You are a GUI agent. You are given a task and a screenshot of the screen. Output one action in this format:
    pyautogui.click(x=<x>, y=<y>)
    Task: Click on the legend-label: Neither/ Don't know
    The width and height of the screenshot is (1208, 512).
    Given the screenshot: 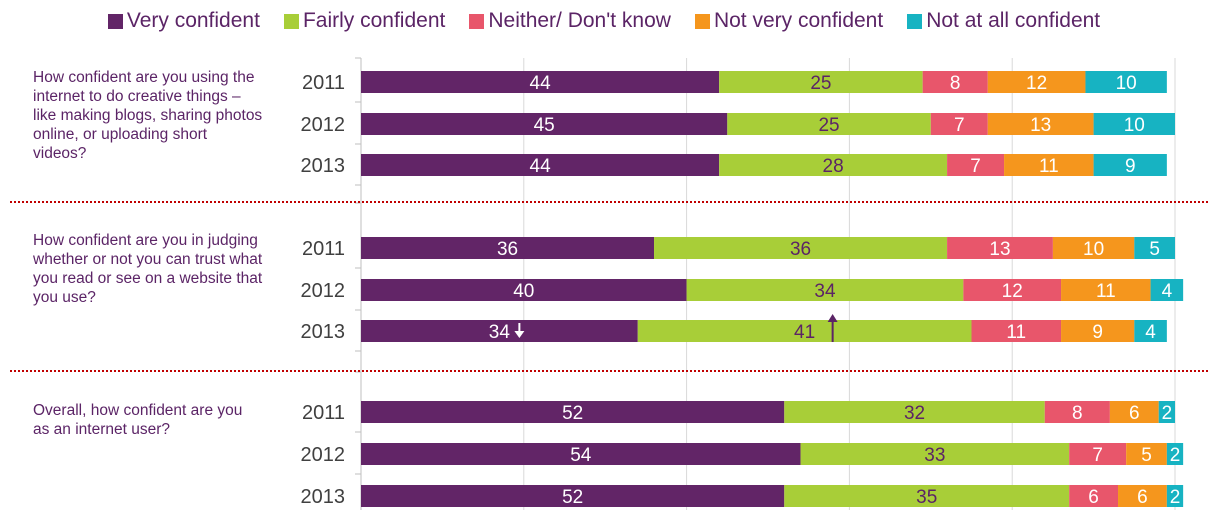 What is the action you would take?
    pyautogui.click(x=579, y=20)
    